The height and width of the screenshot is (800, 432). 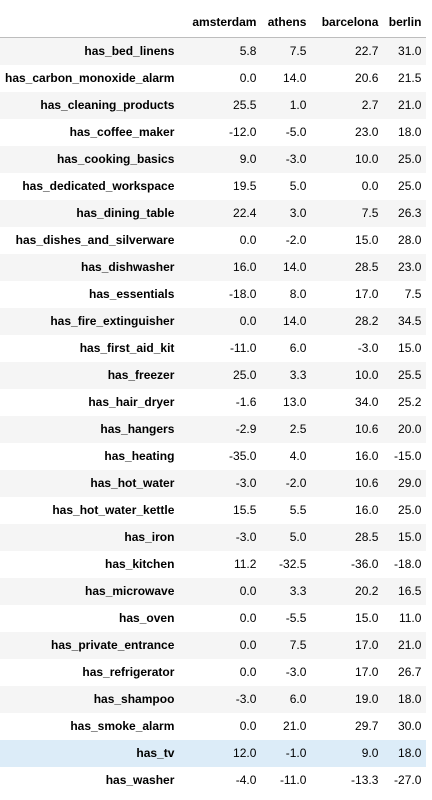 I want to click on cell-berlin: 16.5, so click(x=410, y=591).